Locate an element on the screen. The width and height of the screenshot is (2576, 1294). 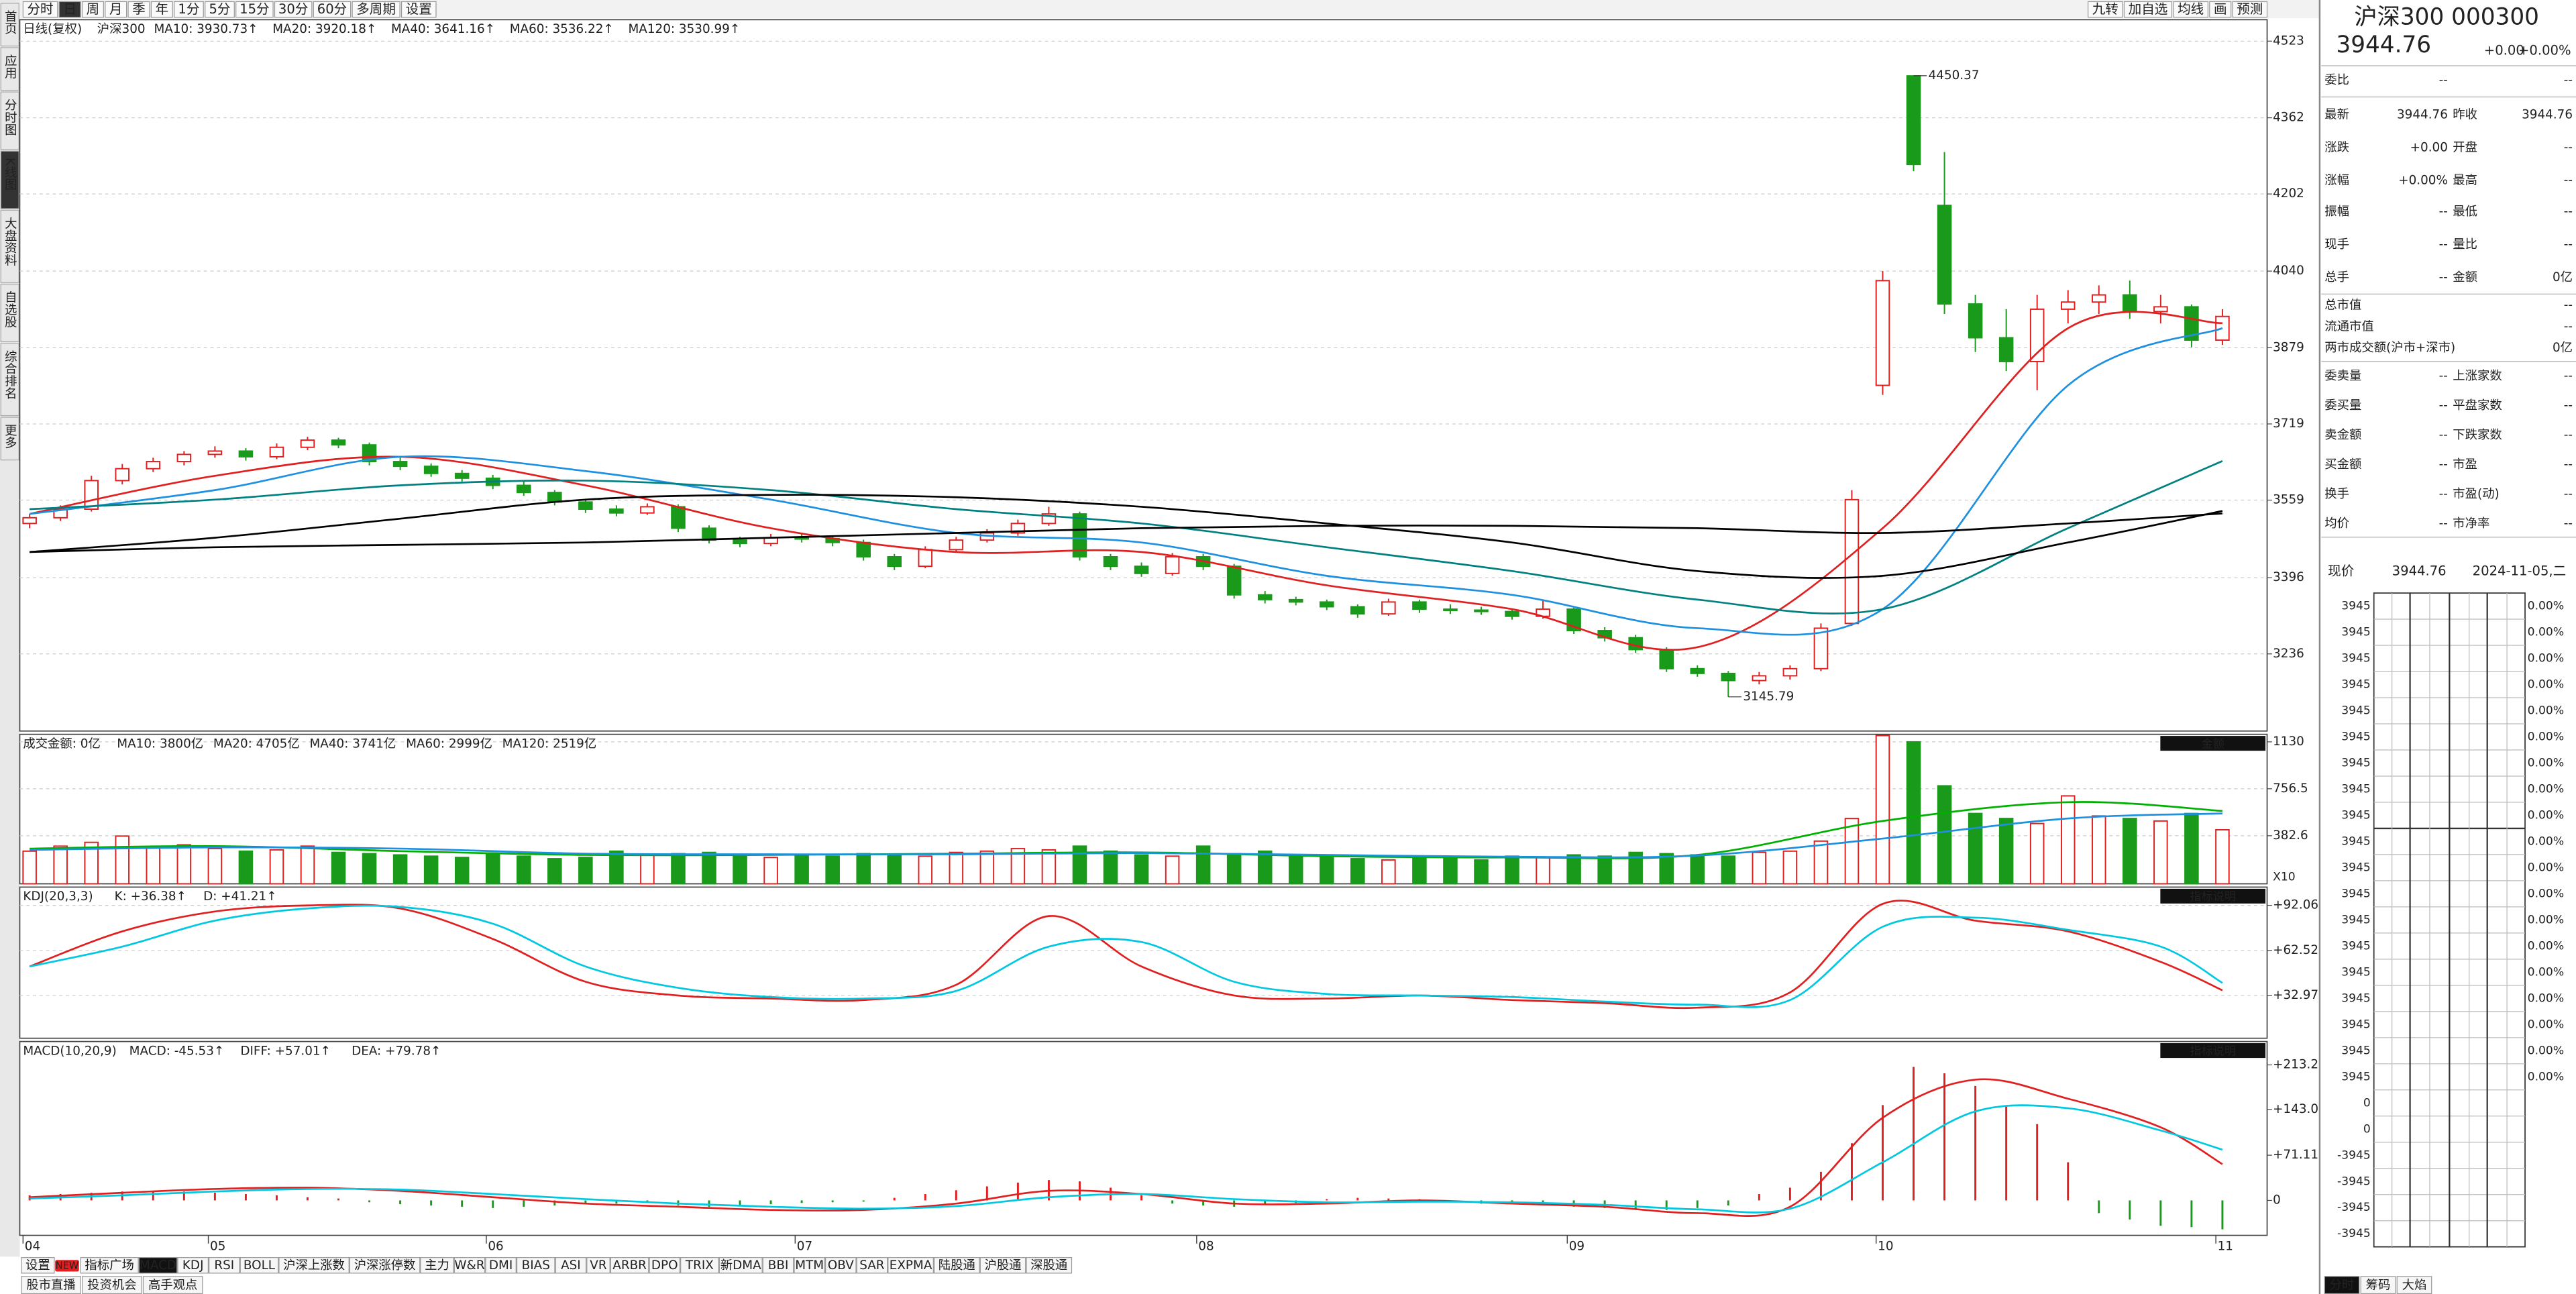
indicator-tab-label: 新DMA is located at coordinates (740, 1265).